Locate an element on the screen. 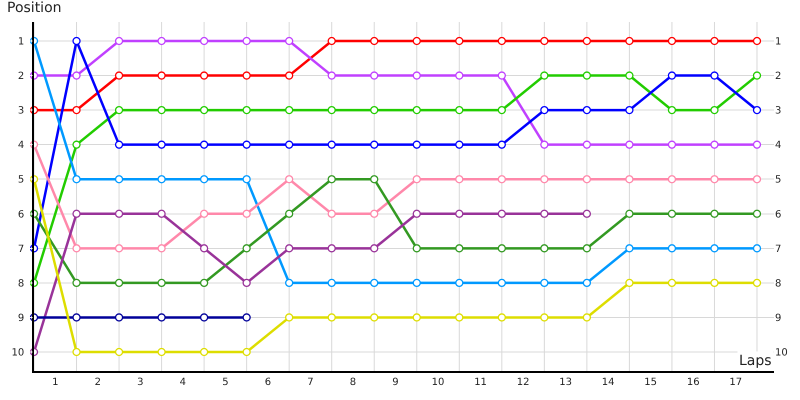 Image resolution: width=800 pixels, height=400 pixels. y2-tick-label: 6 is located at coordinates (778, 214).